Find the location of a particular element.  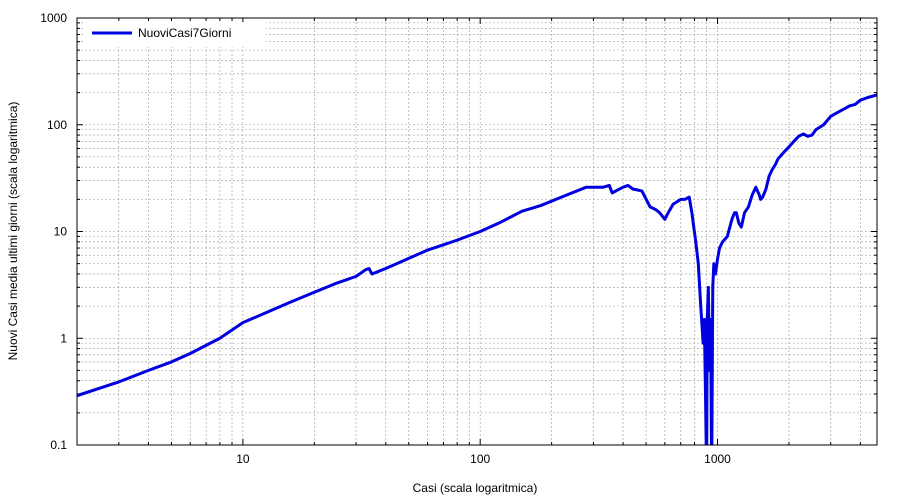

legend: NuoviCasi7Giorni is located at coordinates (175, 34).